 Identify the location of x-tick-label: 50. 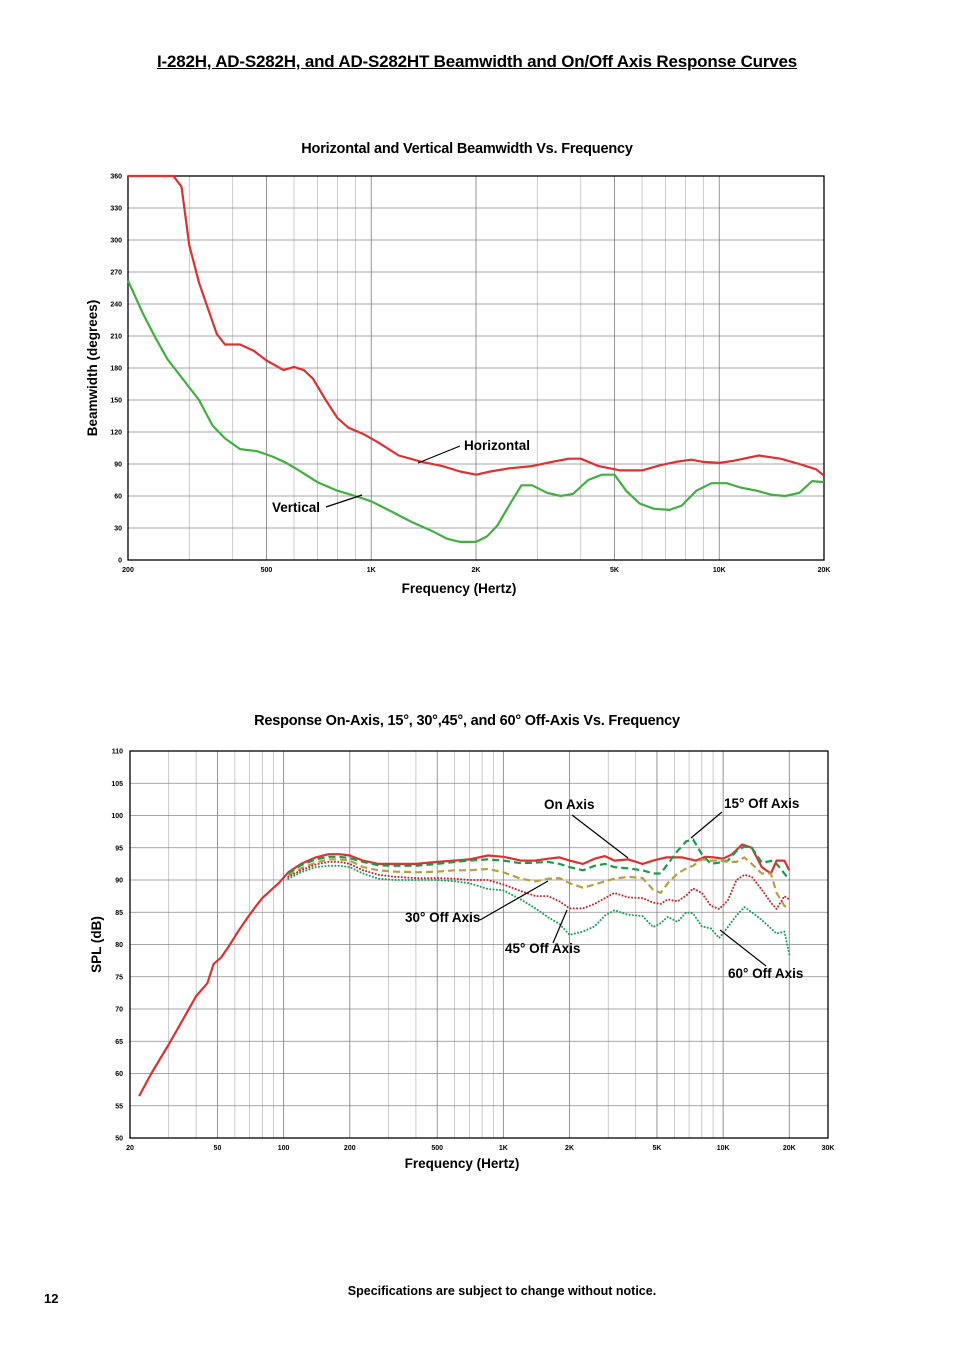
(218, 1148).